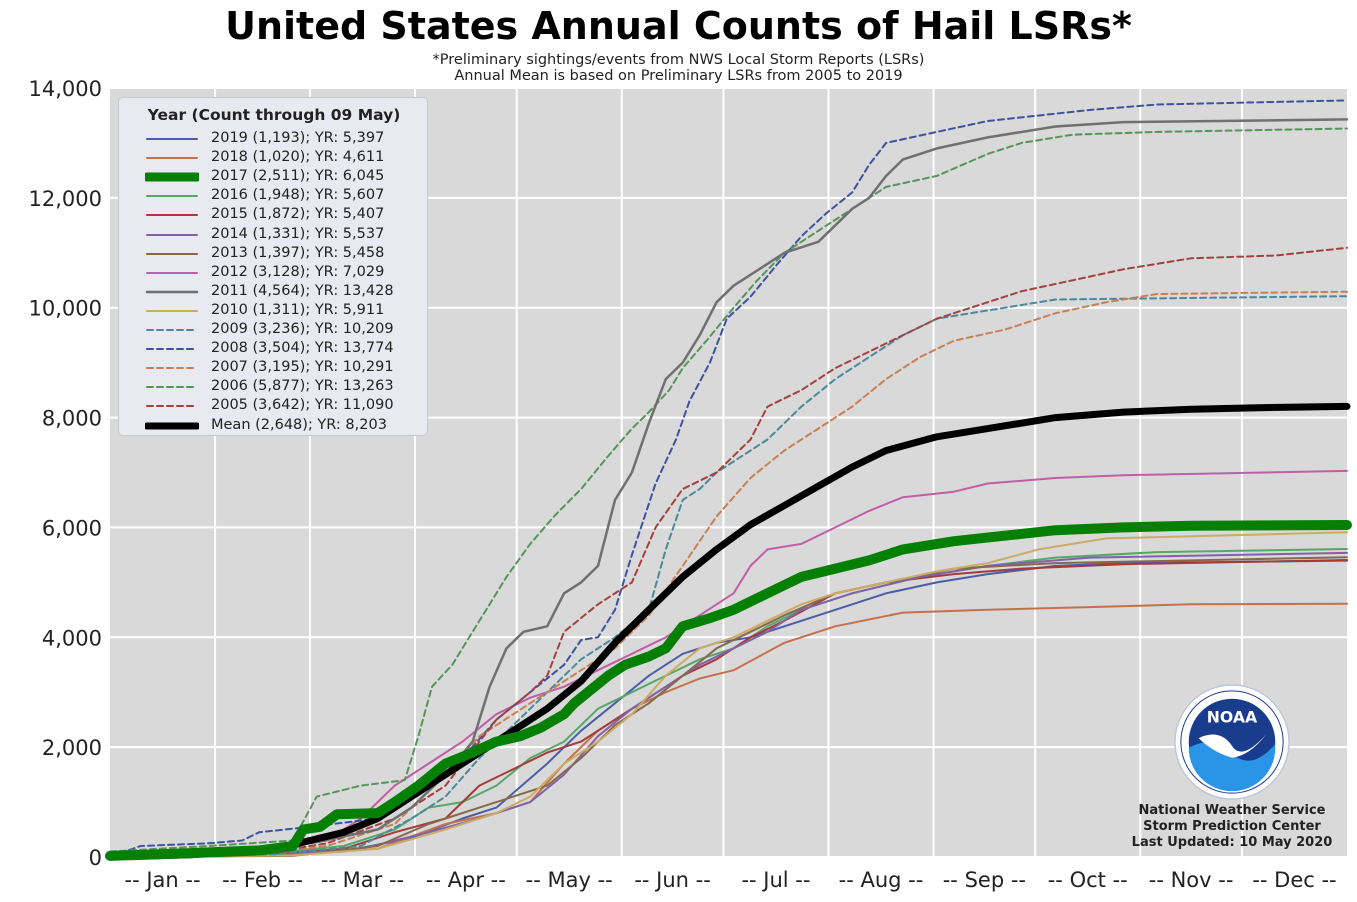 The image size is (1357, 902). What do you see at coordinates (1232, 742) in the screenshot?
I see `noaa-logo-icon: NOAA` at bounding box center [1232, 742].